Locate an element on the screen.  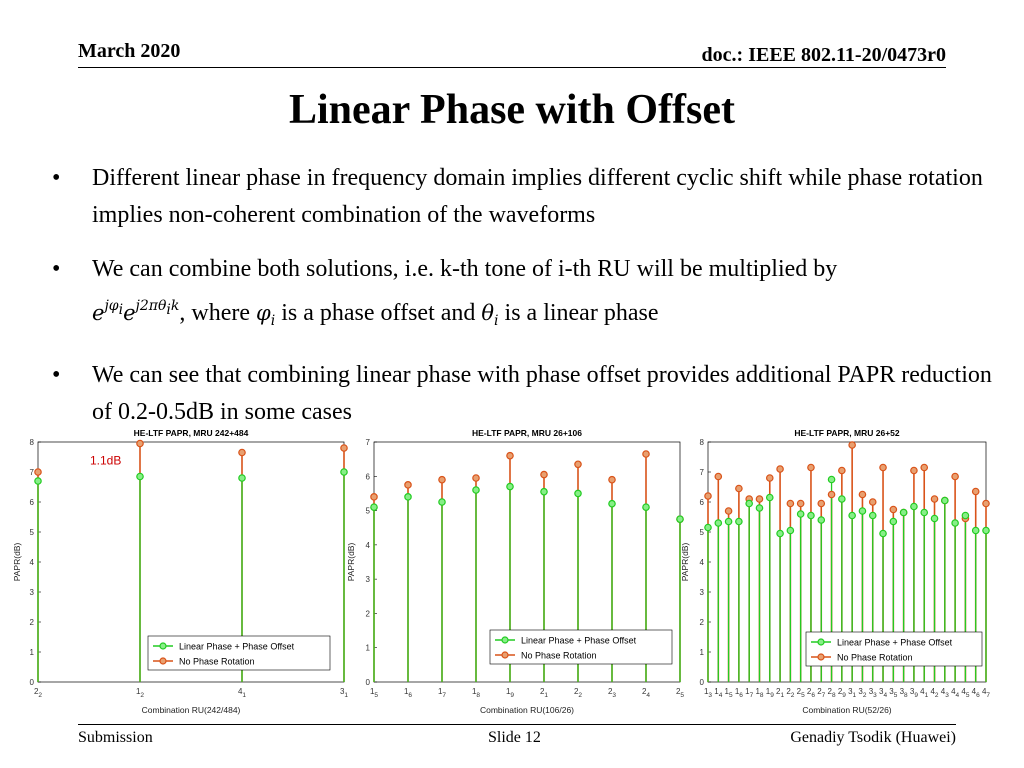
y-tick-label: 6 is located at coordinates (32, 502).